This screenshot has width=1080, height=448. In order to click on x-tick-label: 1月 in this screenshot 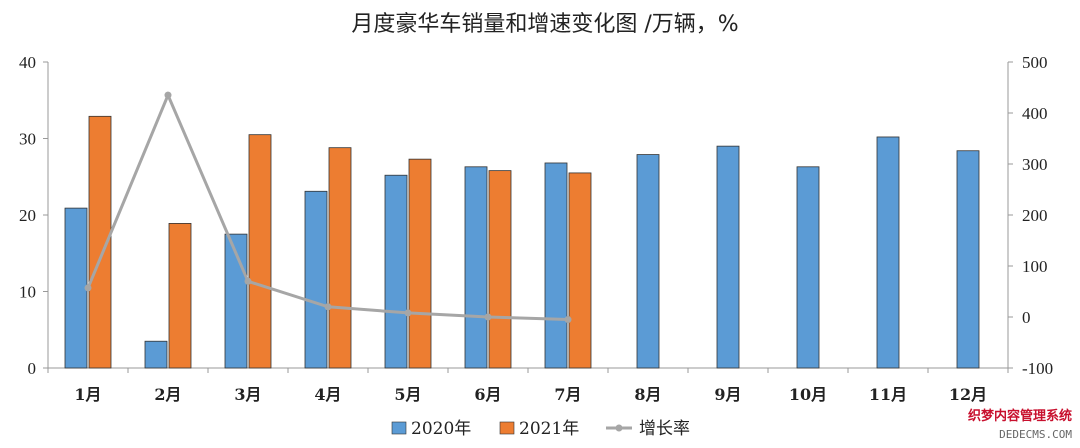, I will do `click(87, 394)`.